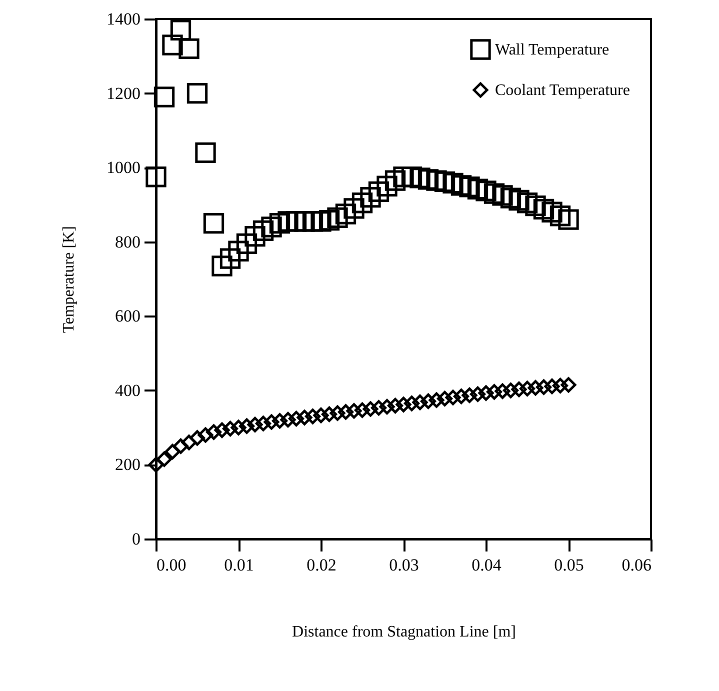 The width and height of the screenshot is (719, 691). I want to click on y-tick-label: 200, so click(127, 464).